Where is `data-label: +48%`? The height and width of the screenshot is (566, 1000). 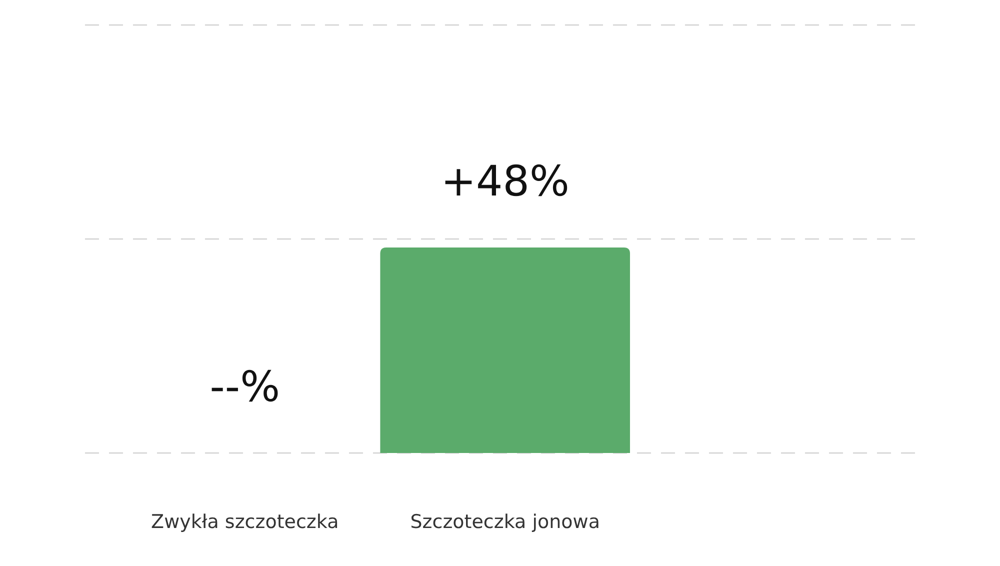
data-label: +48% is located at coordinates (505, 181).